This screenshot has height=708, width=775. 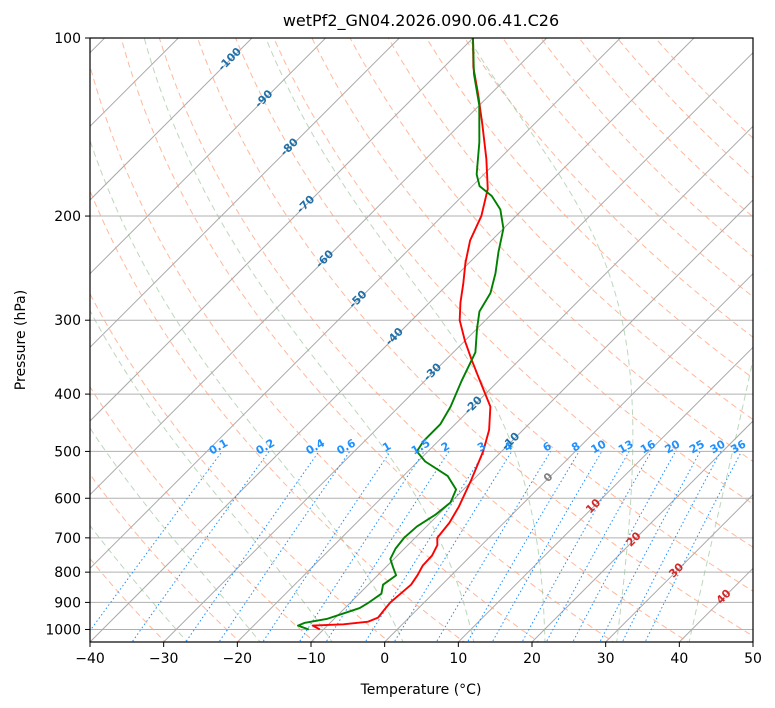 What do you see at coordinates (753, 659) in the screenshot?
I see `x-tick-label: 50` at bounding box center [753, 659].